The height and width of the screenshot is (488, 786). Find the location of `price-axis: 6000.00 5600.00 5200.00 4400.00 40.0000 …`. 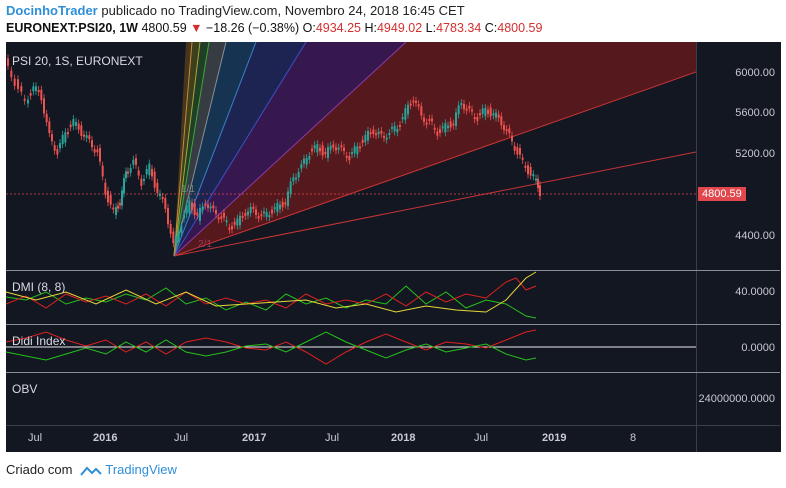

price-axis: 6000.00 5600.00 5200.00 4400.00 40.0000 … is located at coordinates (738, 247).